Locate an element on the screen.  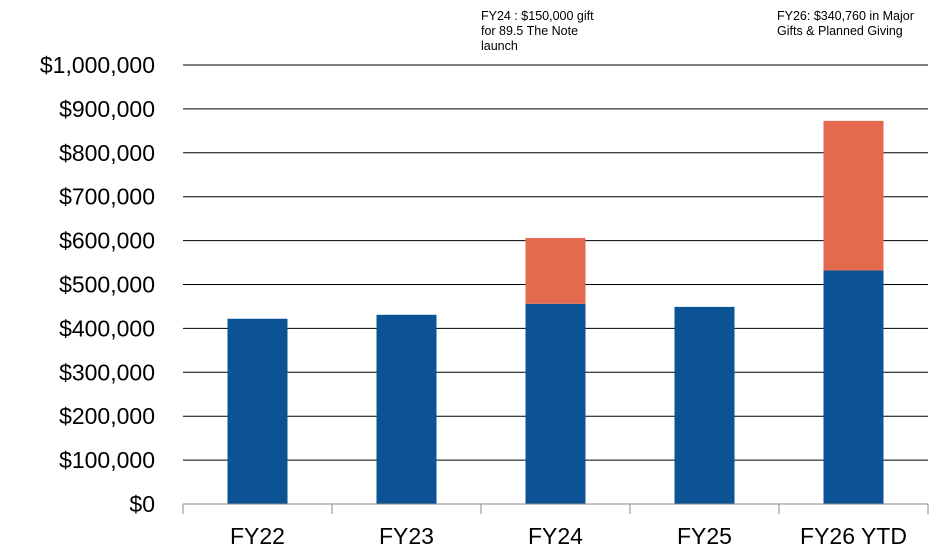
x-axis-ticks: FY22 FY23 FY24 FY25 FY26 YTD is located at coordinates (568, 536).